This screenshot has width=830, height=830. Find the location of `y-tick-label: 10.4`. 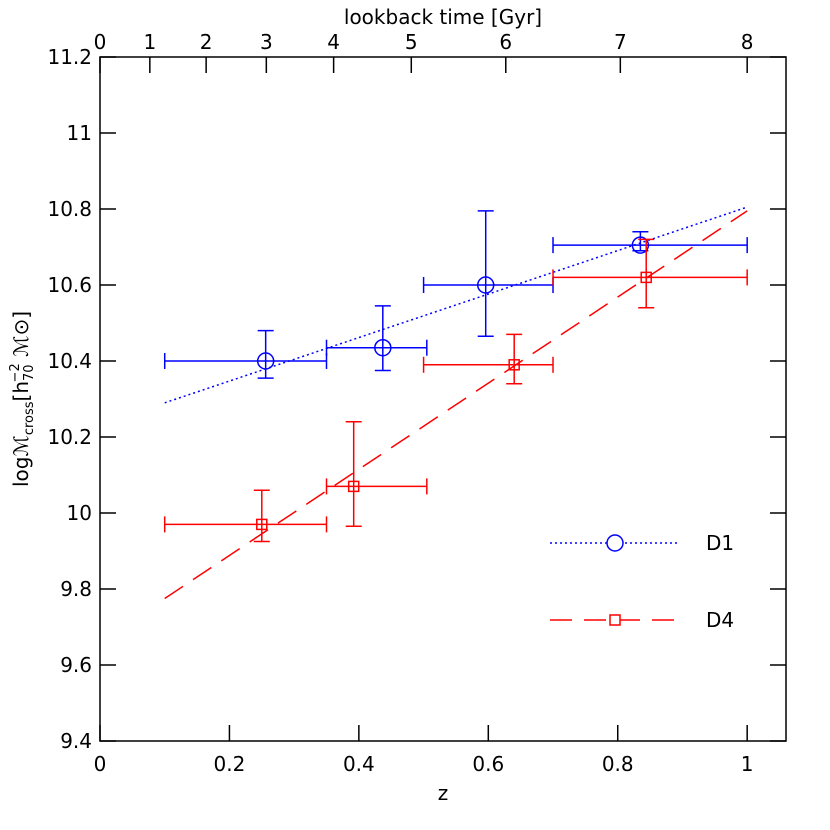

y-tick-label: 10.4 is located at coordinates (69, 361).